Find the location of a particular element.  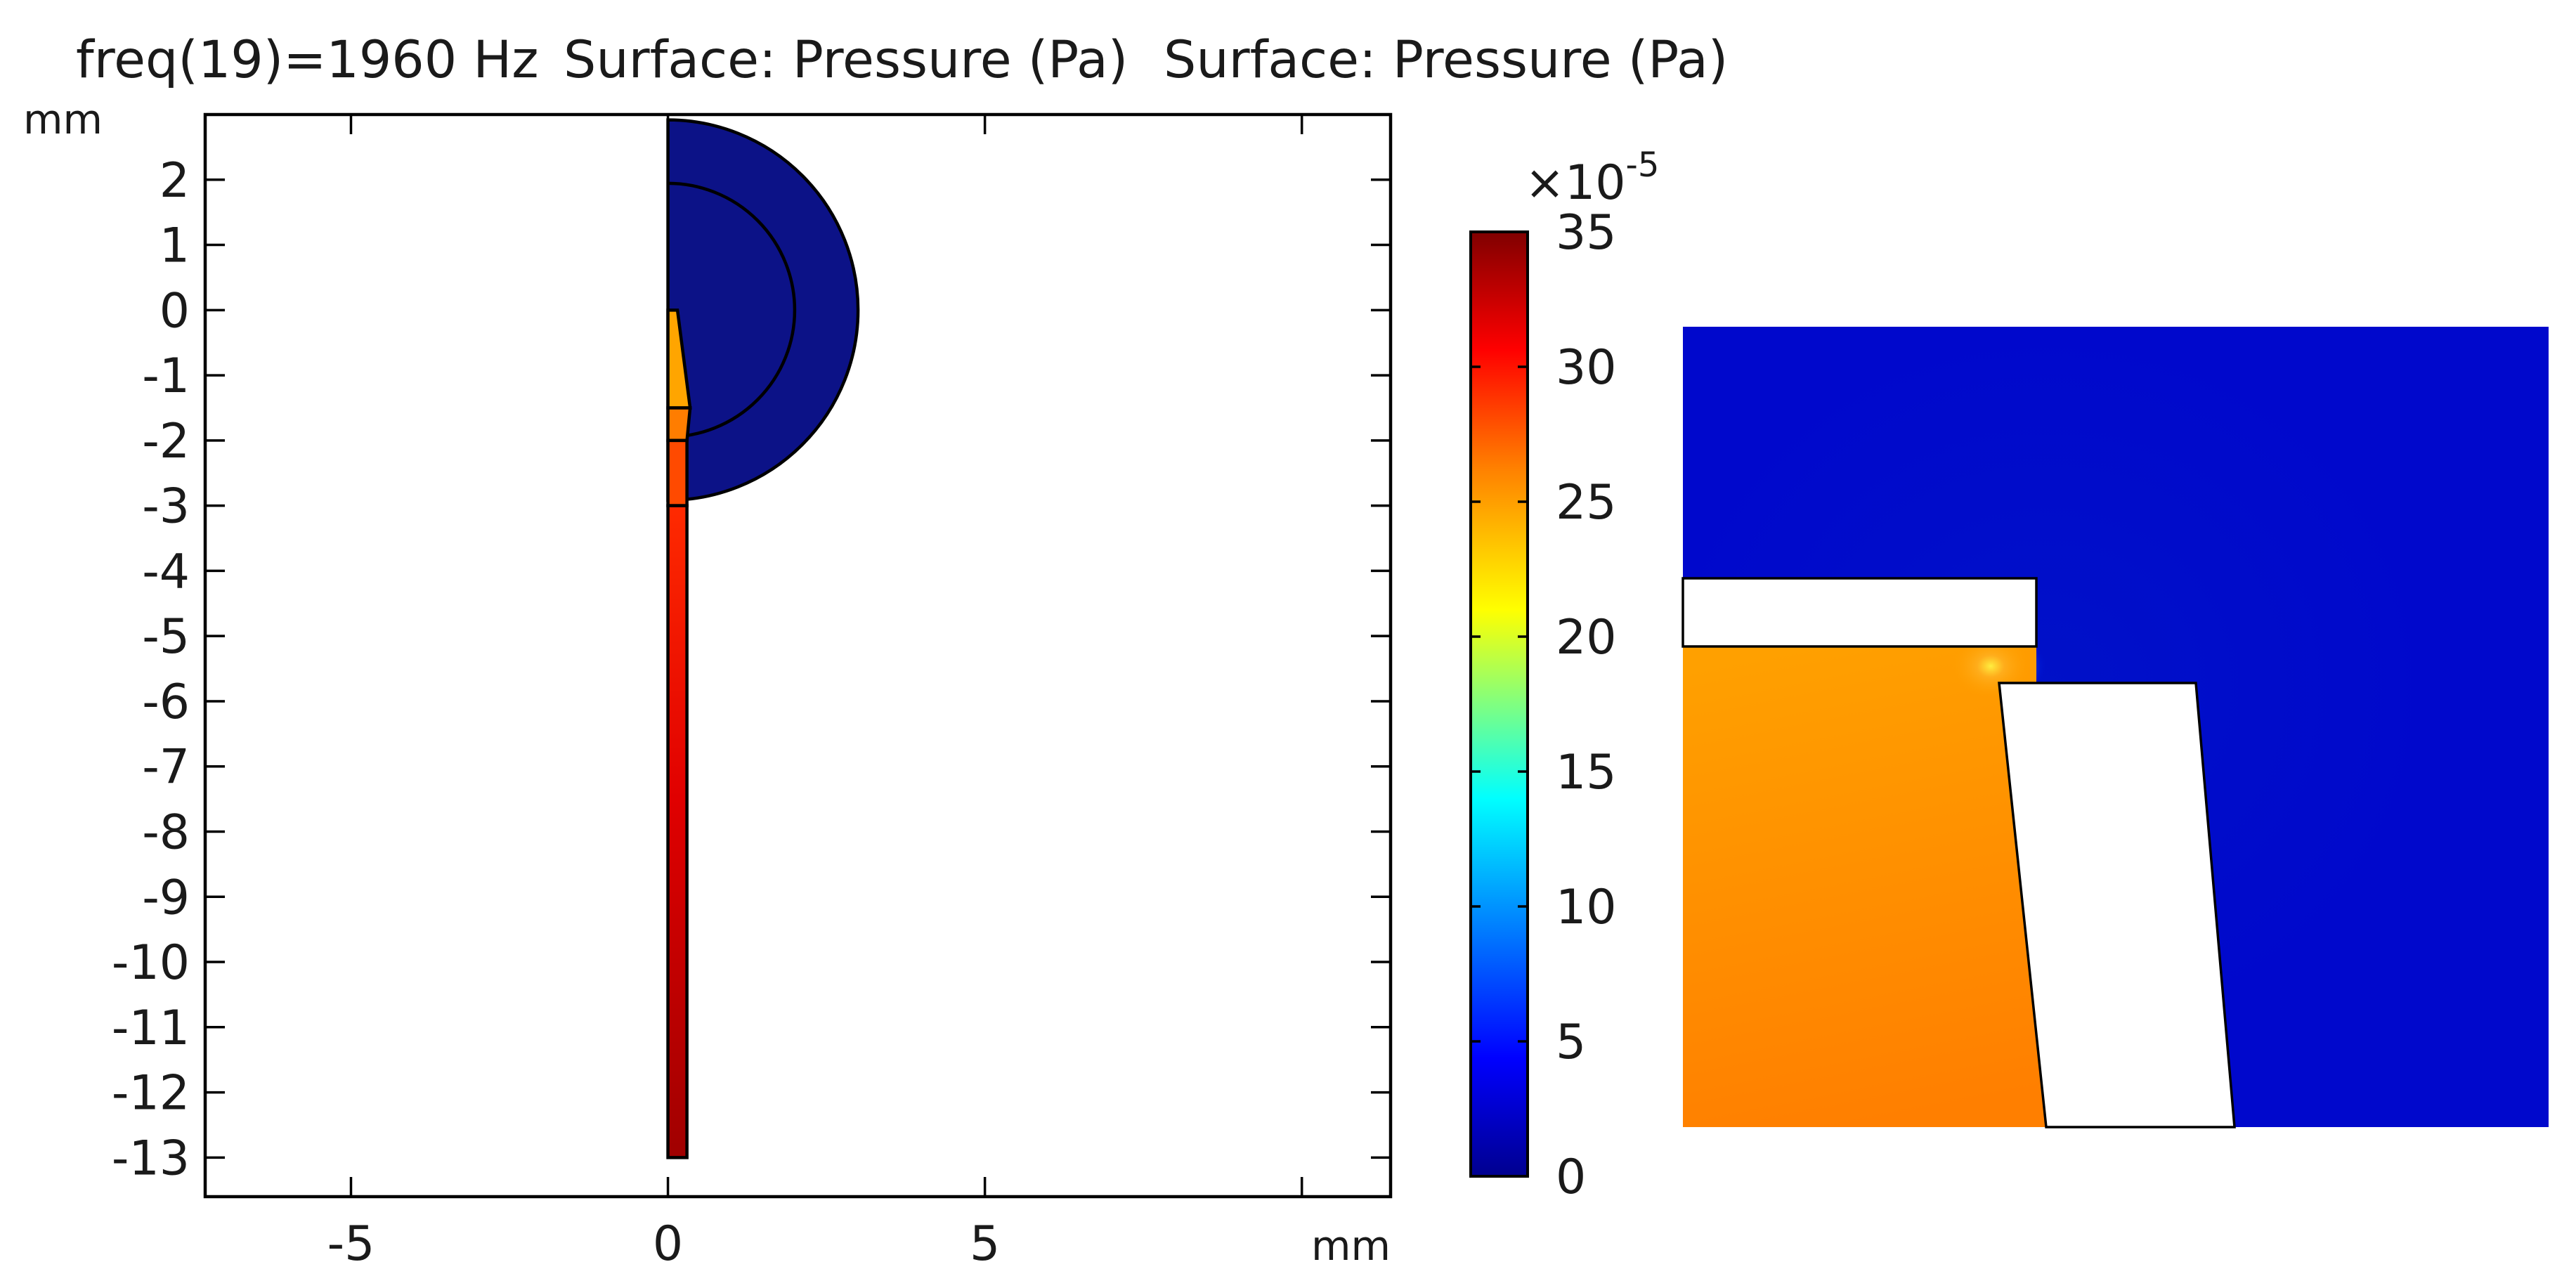

colorbar: ×10⁻⁵ 0 5 10 15 20 25 30 35 is located at coordinates (1564, 675).